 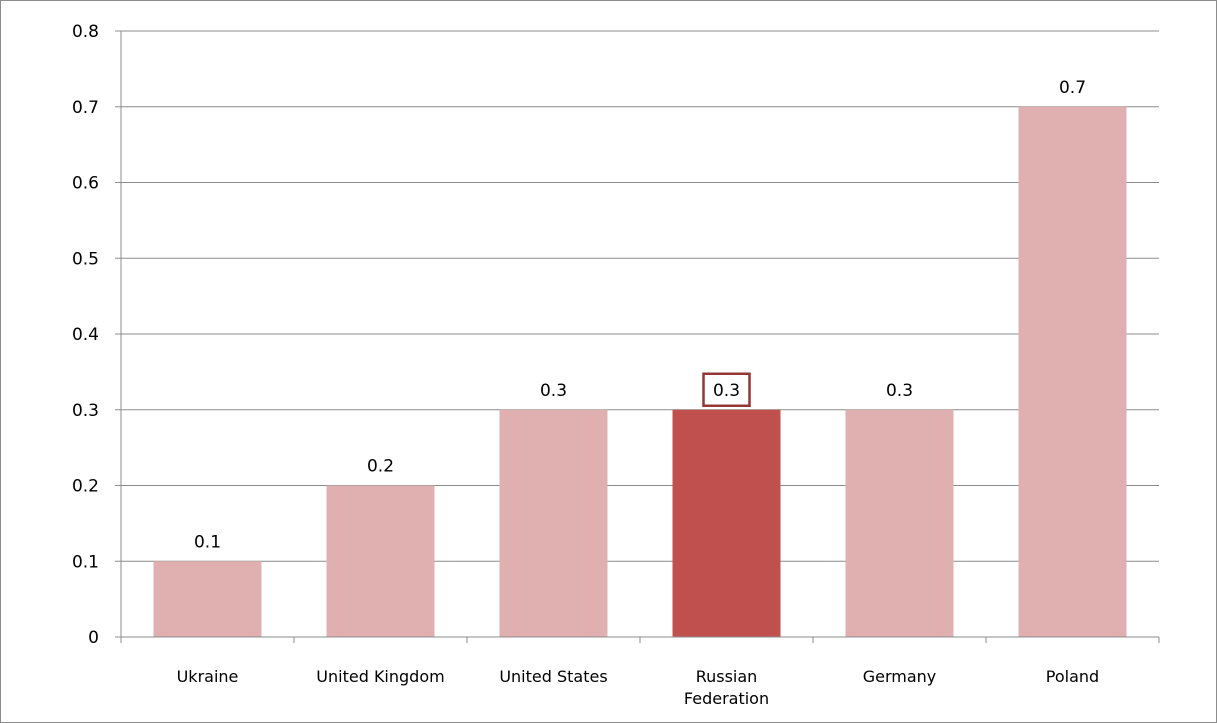 I want to click on y-tick-label: 0.3, so click(x=85, y=411).